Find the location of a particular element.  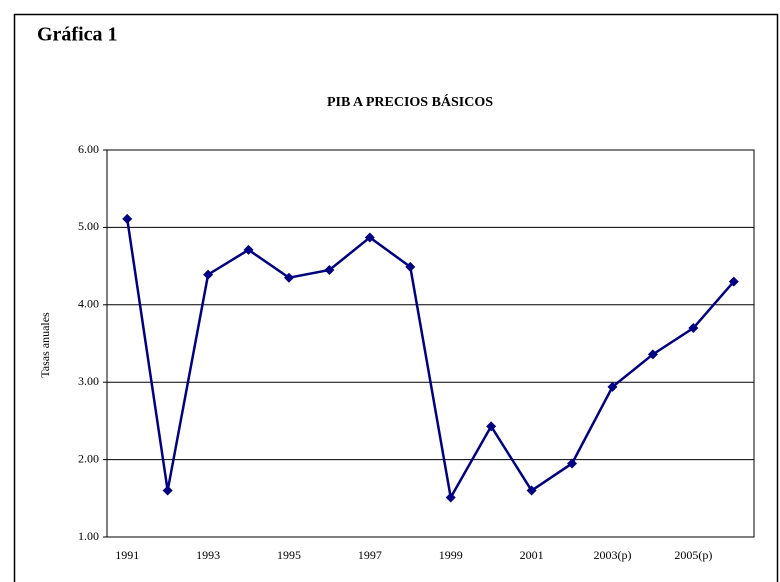

x-tick-label: 2001 is located at coordinates (532, 555).